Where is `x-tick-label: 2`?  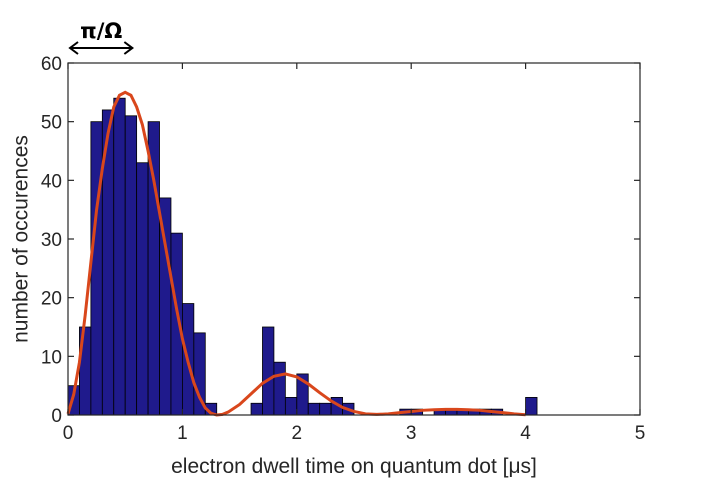 x-tick-label: 2 is located at coordinates (297, 433).